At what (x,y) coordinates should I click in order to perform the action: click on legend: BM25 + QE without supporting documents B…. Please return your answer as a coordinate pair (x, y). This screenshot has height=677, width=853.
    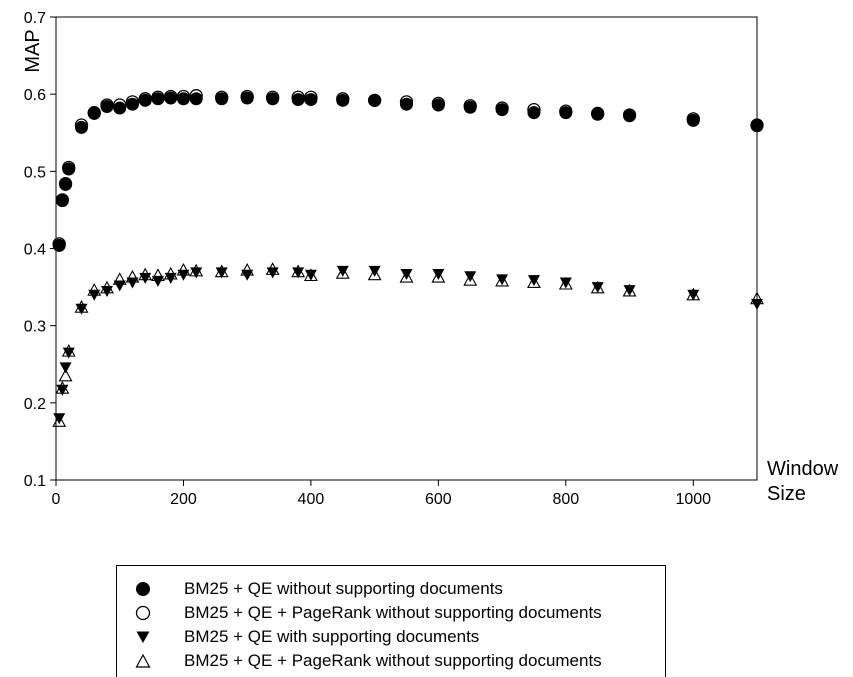
    Looking at the image, I should click on (391, 621).